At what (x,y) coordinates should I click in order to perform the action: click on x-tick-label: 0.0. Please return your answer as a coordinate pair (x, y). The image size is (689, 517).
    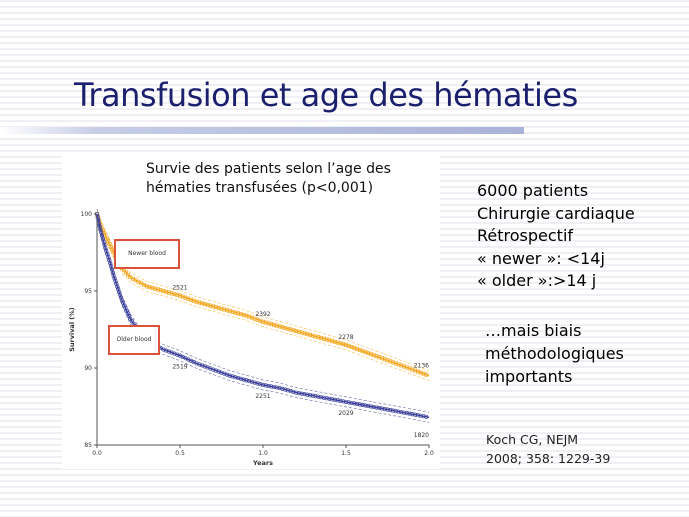
    Looking at the image, I should click on (97, 453).